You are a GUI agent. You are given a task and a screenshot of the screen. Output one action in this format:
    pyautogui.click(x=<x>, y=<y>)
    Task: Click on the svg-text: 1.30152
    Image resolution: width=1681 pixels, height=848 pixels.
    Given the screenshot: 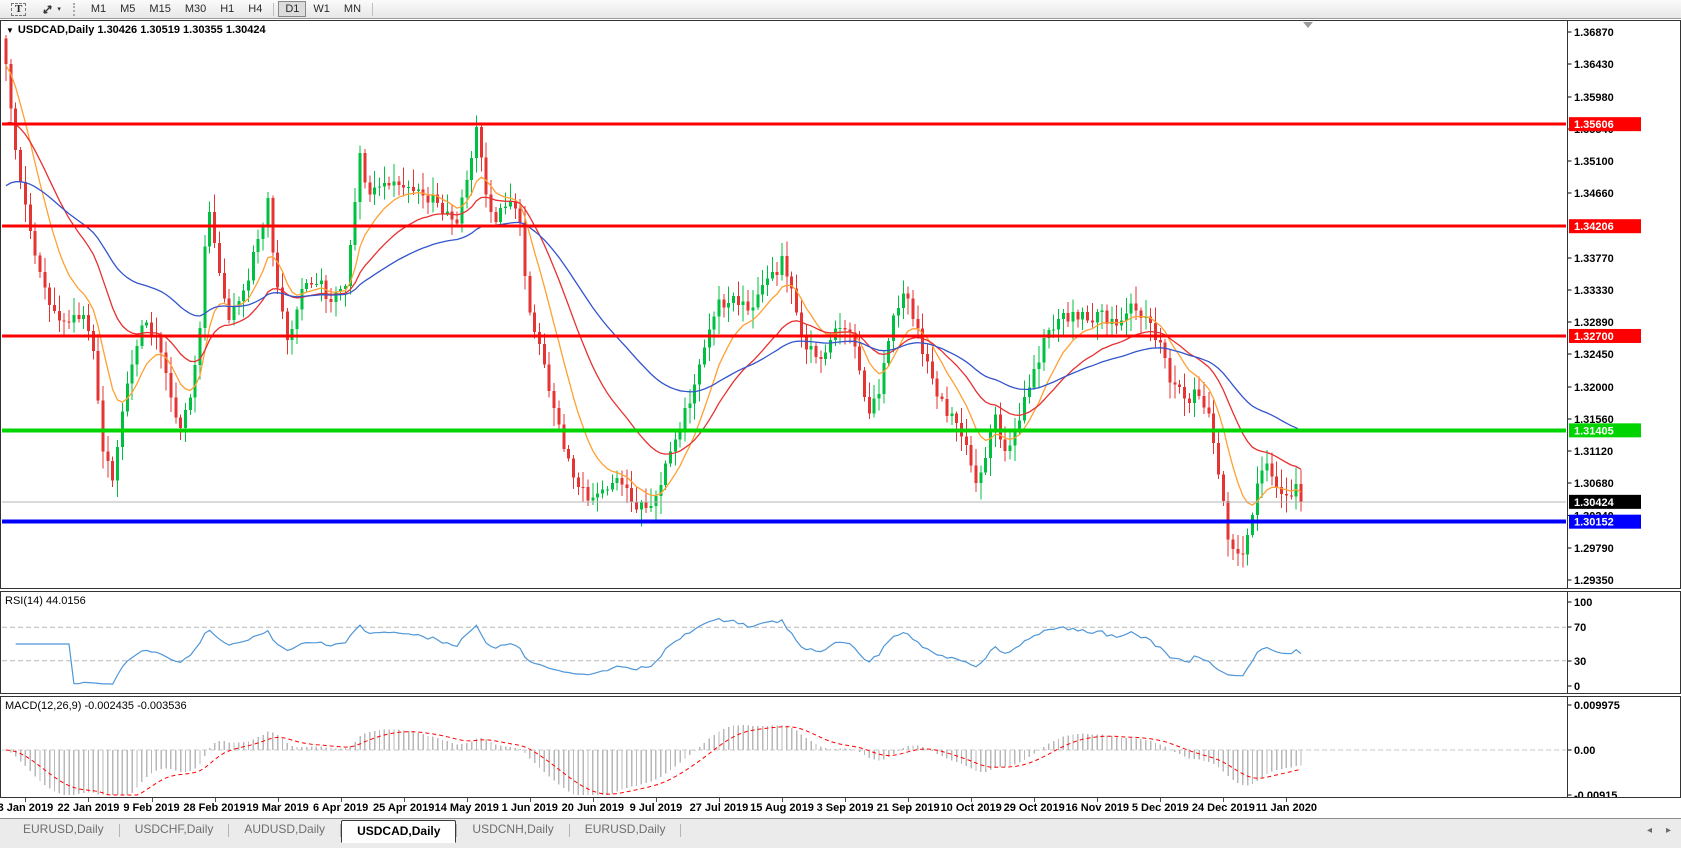 What is the action you would take?
    pyautogui.click(x=1594, y=523)
    